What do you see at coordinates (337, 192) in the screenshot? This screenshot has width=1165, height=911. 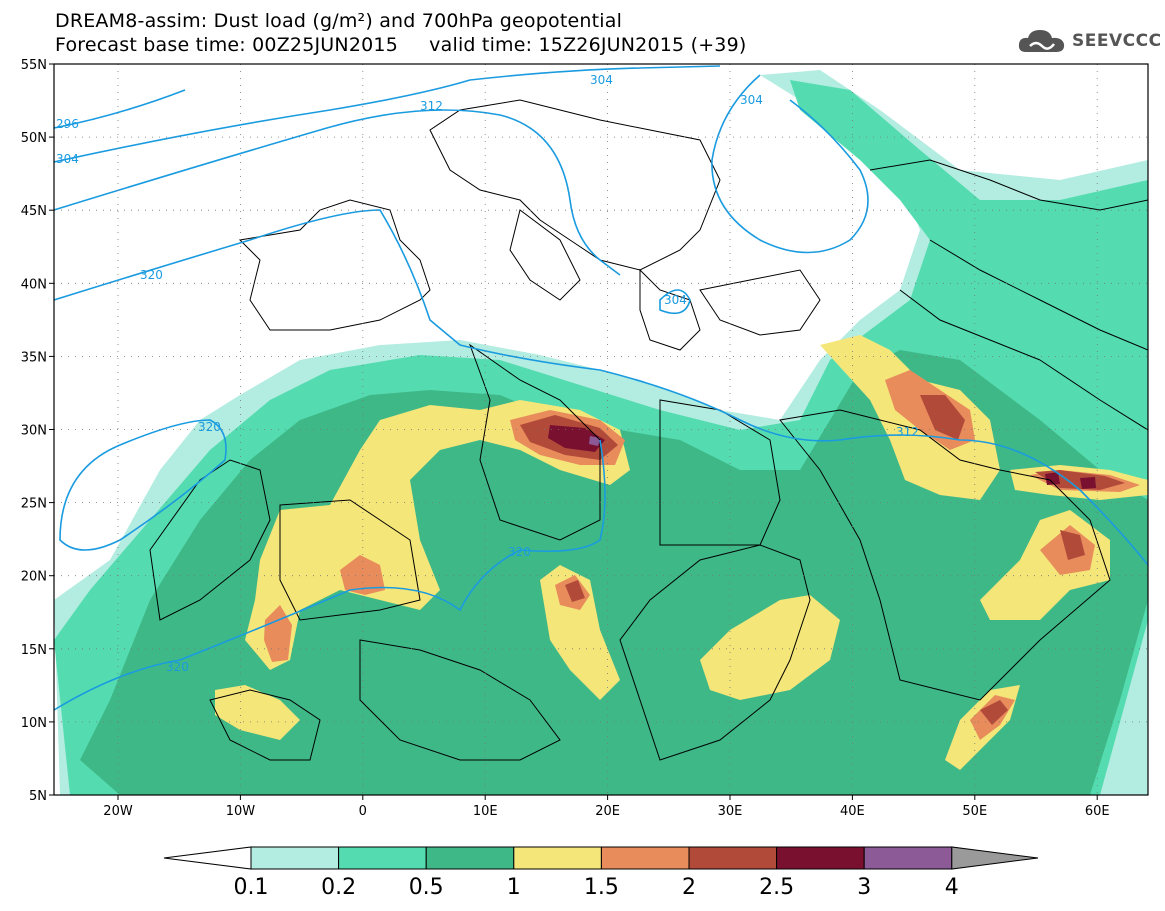 I see `contour-312-west` at bounding box center [337, 192].